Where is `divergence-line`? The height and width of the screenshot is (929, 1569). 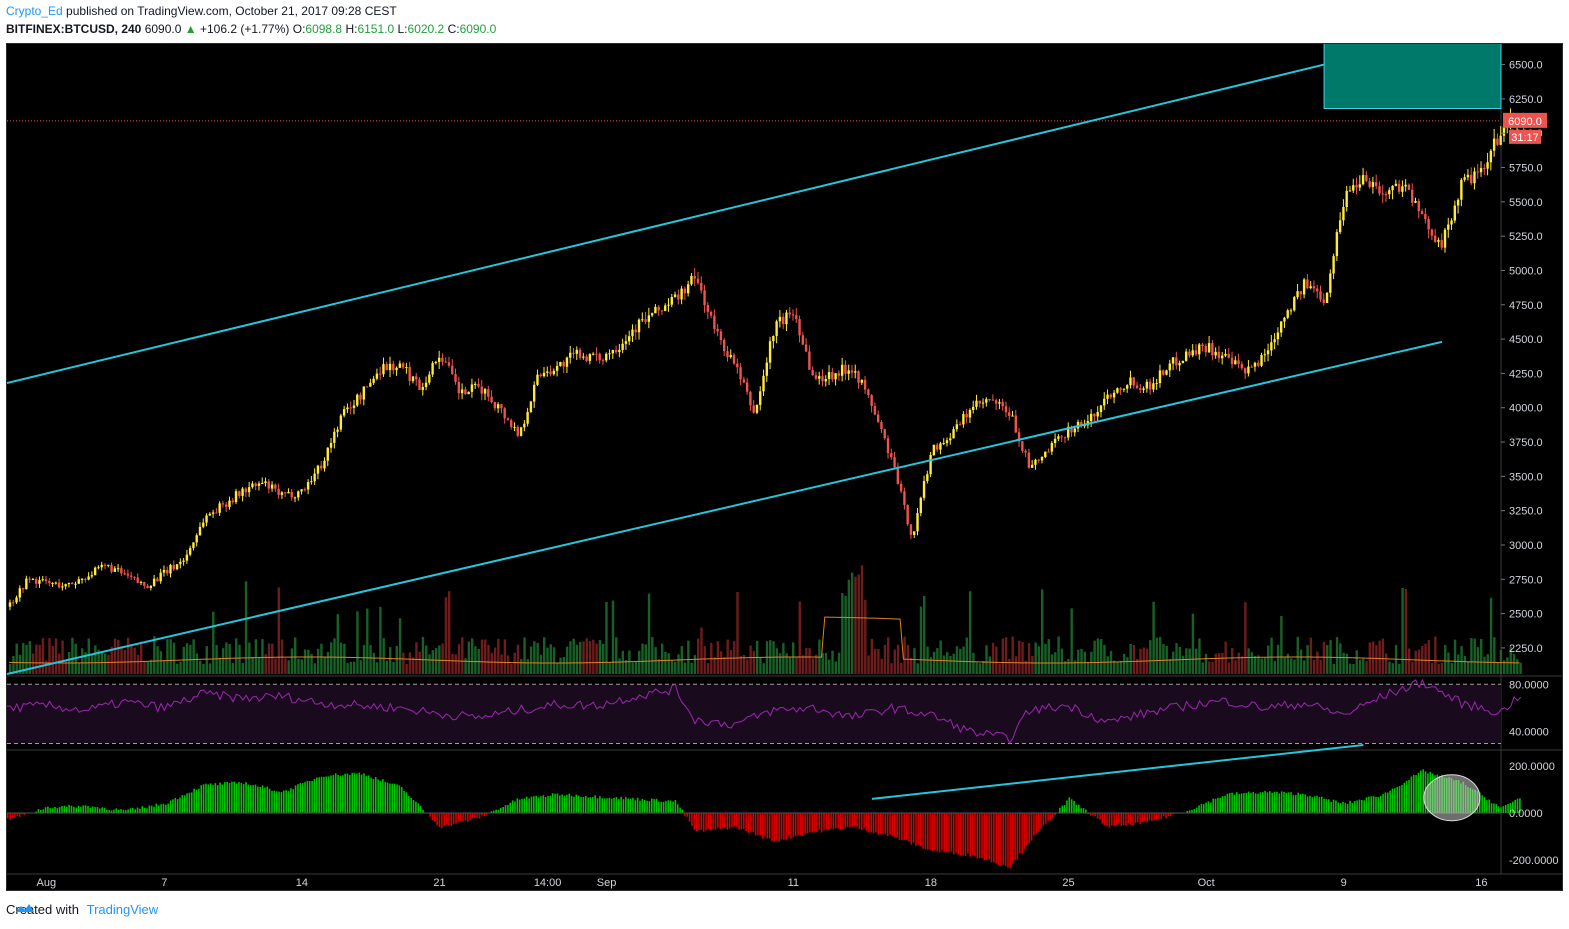 divergence-line is located at coordinates (1117, 771).